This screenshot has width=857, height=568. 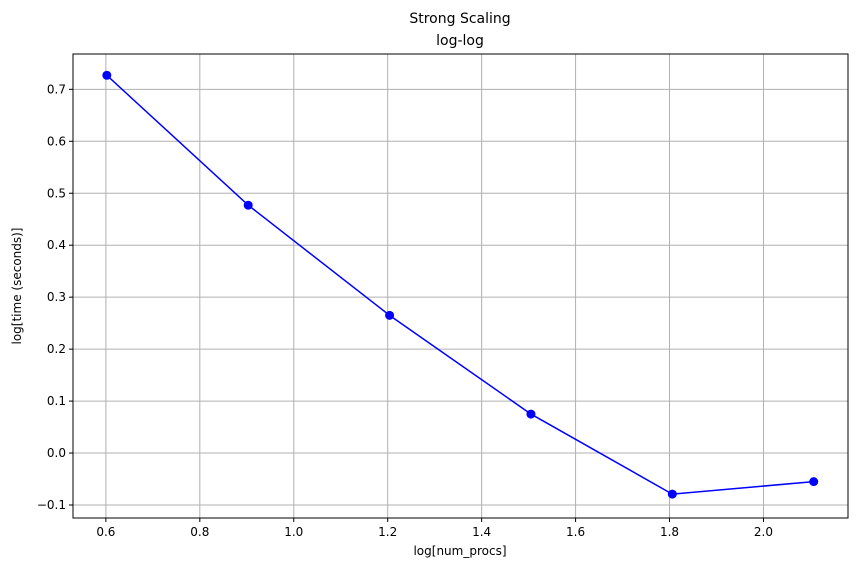 What do you see at coordinates (56, 453) in the screenshot?
I see `y-tick-label: 0.0` at bounding box center [56, 453].